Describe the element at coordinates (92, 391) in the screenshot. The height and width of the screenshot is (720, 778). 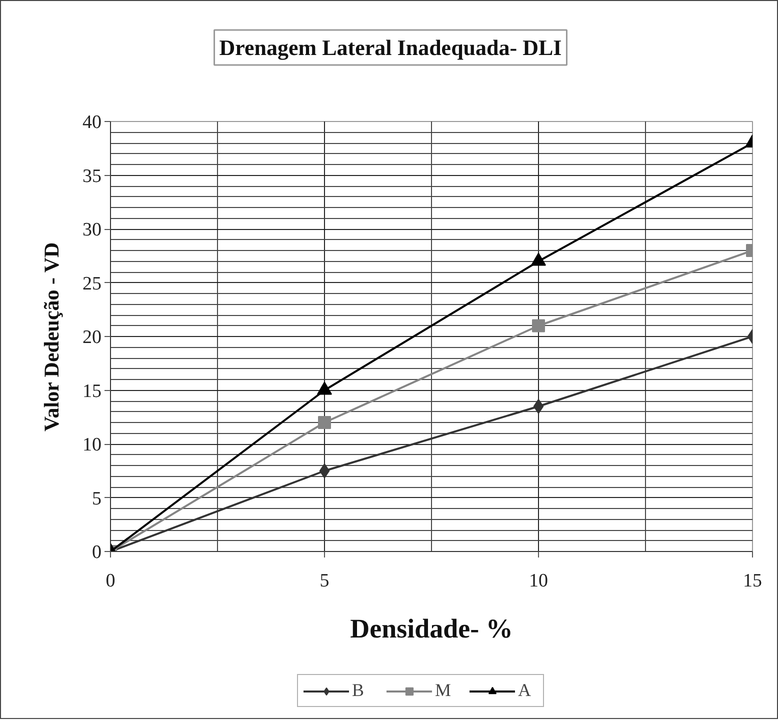
I see `y-tick-label: 15` at that location.